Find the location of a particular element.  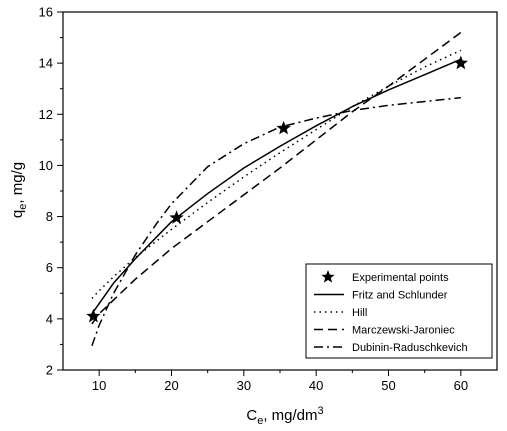

y-tick-label: 6 is located at coordinates (49, 267).